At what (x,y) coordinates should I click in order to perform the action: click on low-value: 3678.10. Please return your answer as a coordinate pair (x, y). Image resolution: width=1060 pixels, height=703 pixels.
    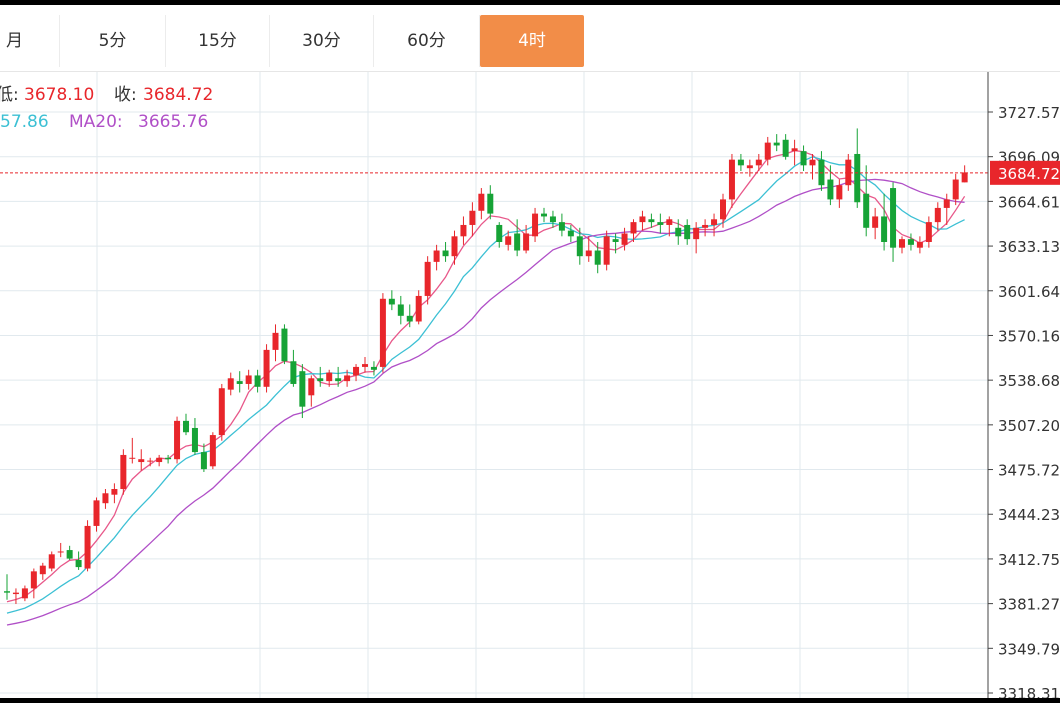
    Looking at the image, I should click on (59, 95).